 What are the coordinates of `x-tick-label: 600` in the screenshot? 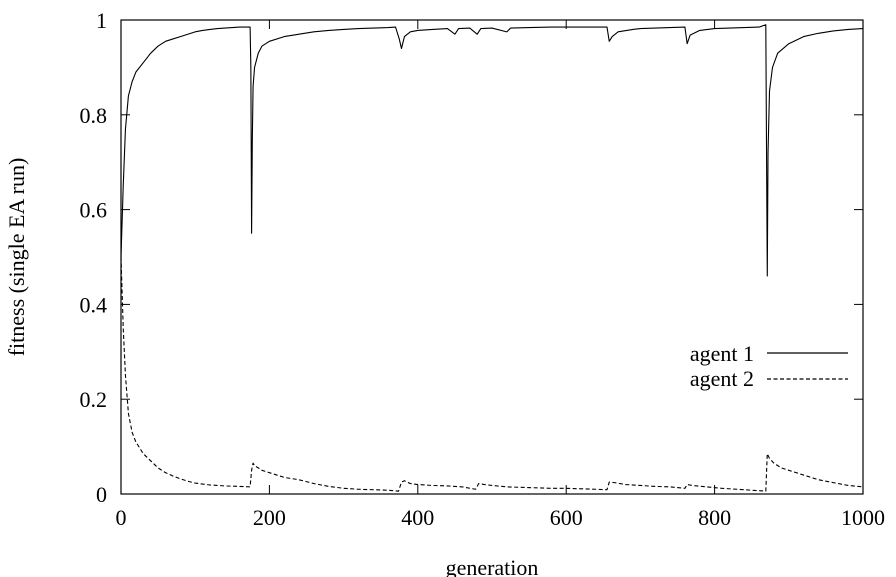 It's located at (566, 517).